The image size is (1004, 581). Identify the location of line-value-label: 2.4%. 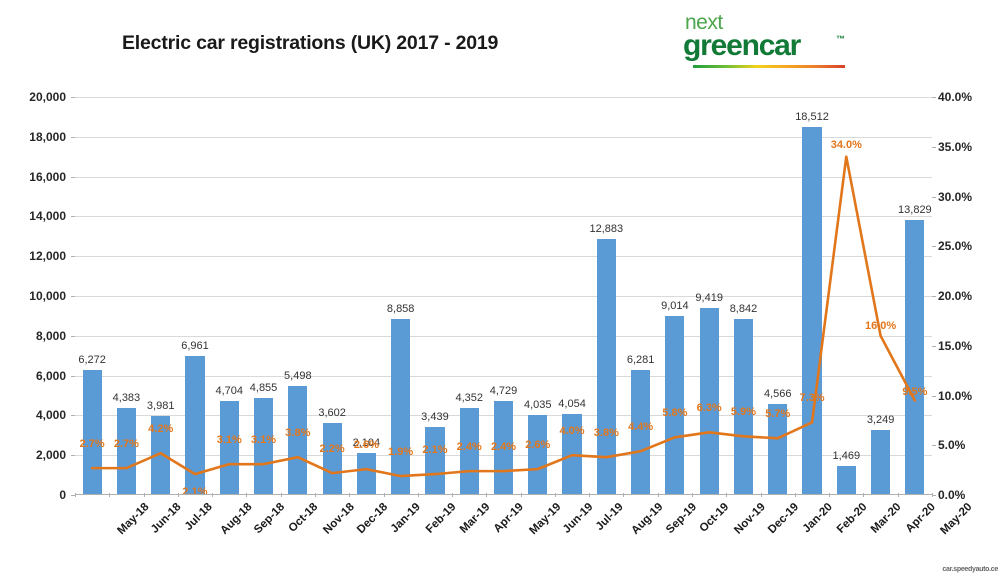
(469, 447).